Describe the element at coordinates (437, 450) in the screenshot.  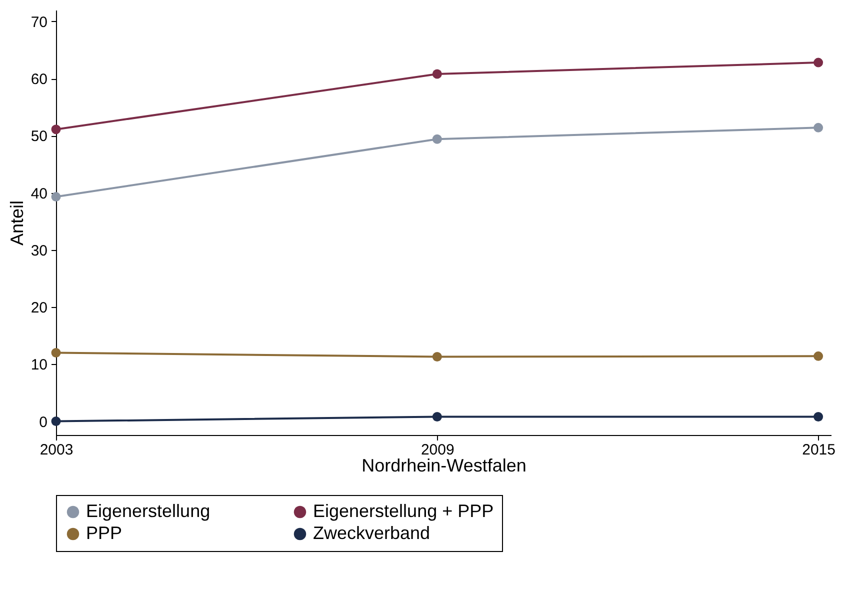
I see `x-tick-label: 2009` at that location.